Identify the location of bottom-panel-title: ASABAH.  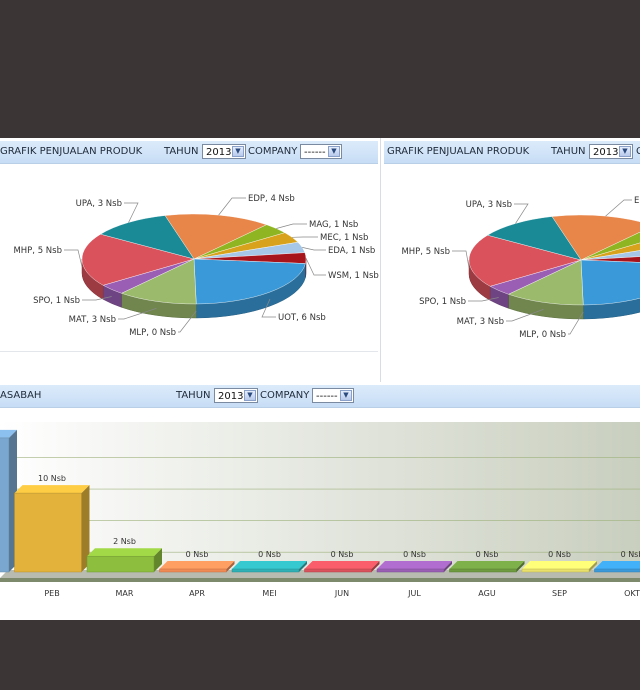
(21, 395).